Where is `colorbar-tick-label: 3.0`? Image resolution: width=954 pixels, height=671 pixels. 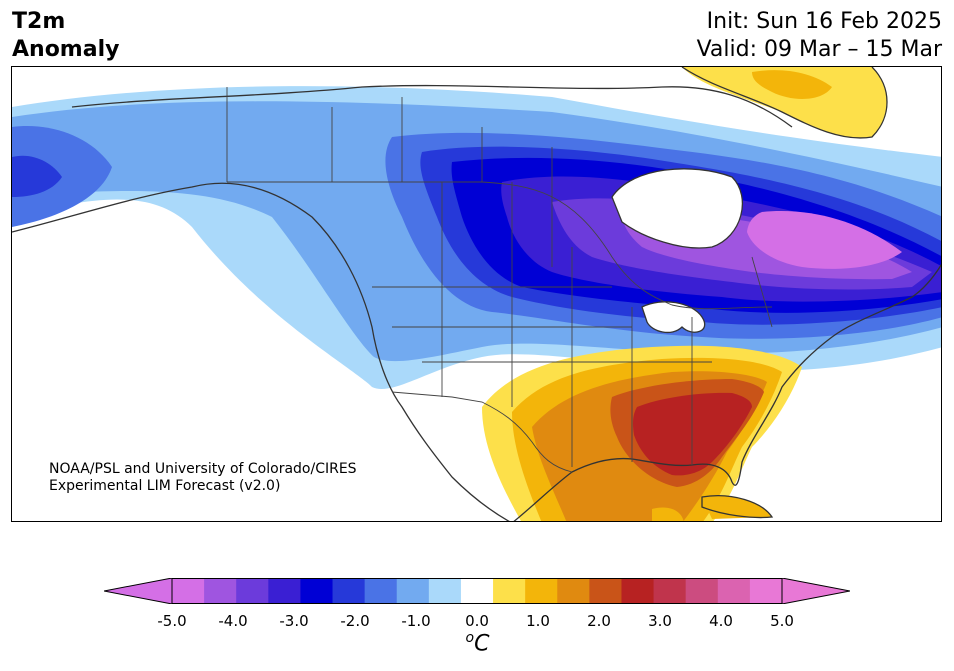 colorbar-tick-label: 3.0 is located at coordinates (660, 621).